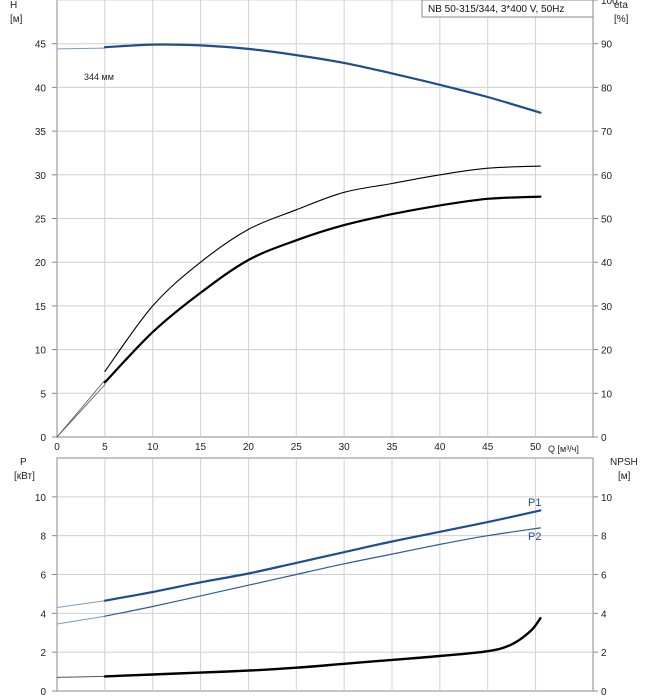  Describe the element at coordinates (534, 503) in the screenshot. I see `p1-label: P1` at that location.